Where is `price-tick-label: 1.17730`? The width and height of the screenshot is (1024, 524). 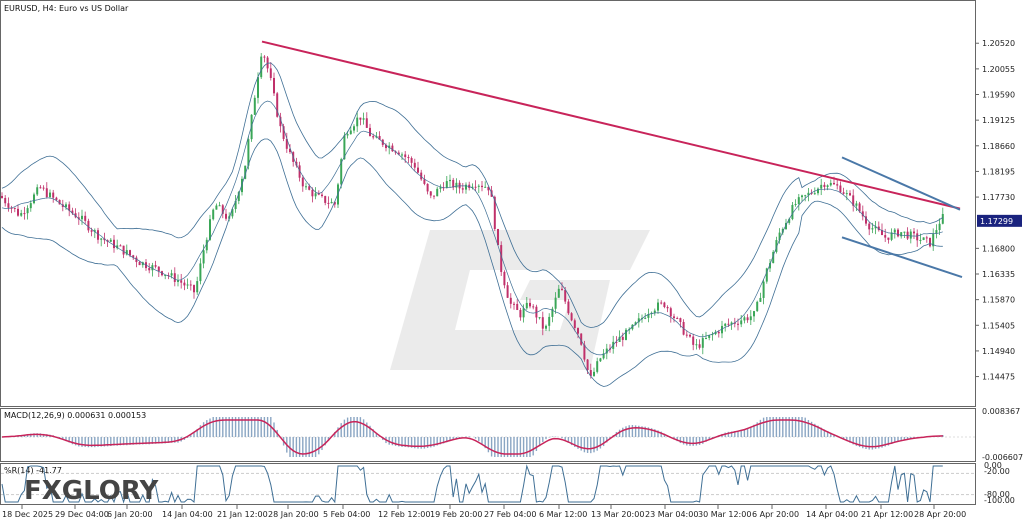 price-tick-label: 1.17730 is located at coordinates (998, 197).